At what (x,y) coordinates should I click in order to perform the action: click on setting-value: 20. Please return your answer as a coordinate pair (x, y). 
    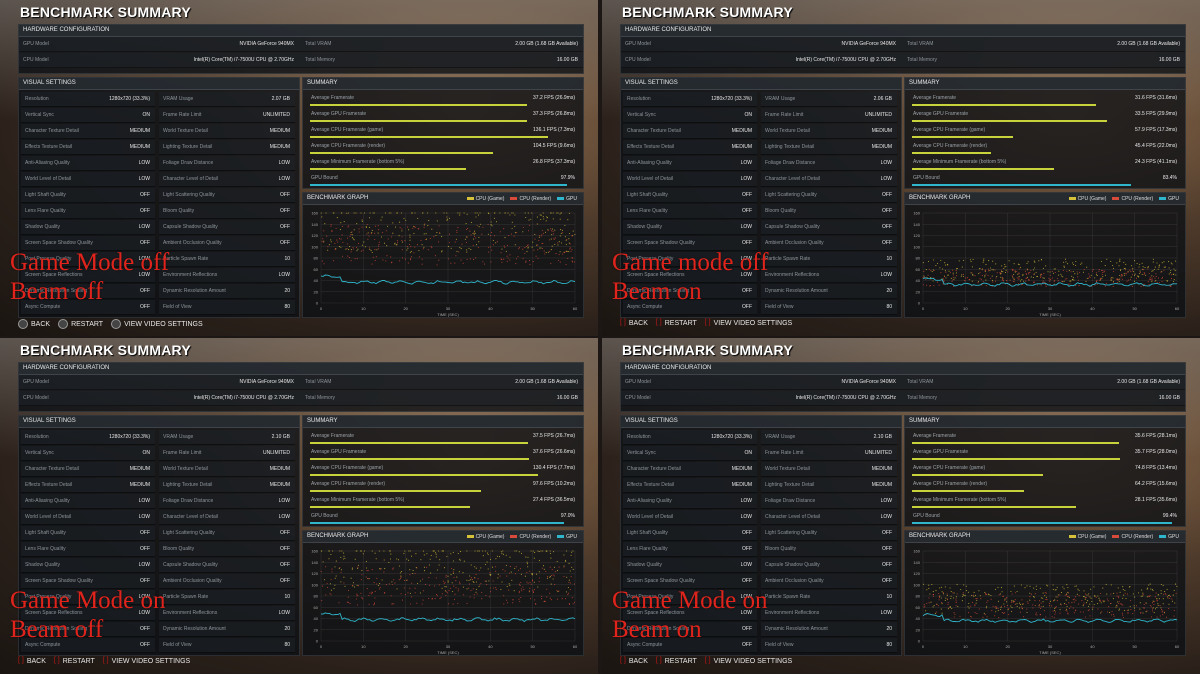
    Looking at the image, I should click on (889, 629).